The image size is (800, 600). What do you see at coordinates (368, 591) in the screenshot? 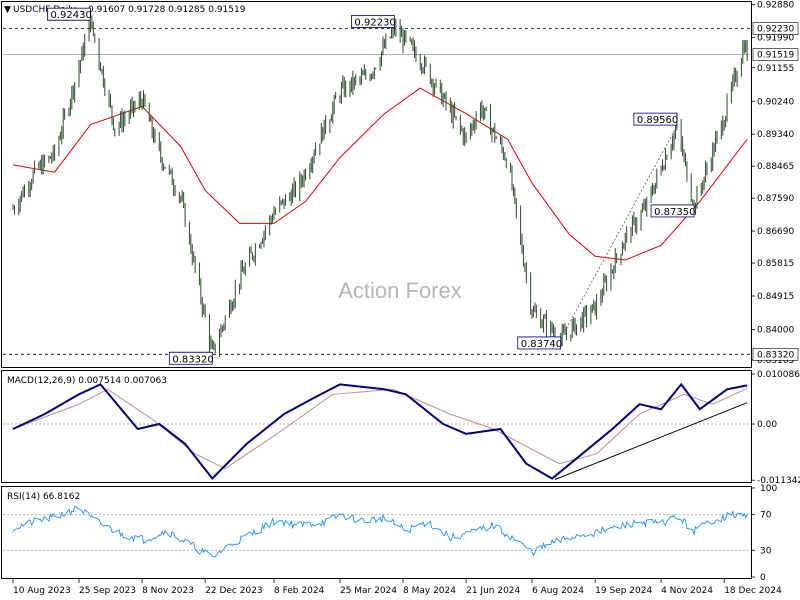
I see `x-tick-label: 25 Mar 2024` at bounding box center [368, 591].